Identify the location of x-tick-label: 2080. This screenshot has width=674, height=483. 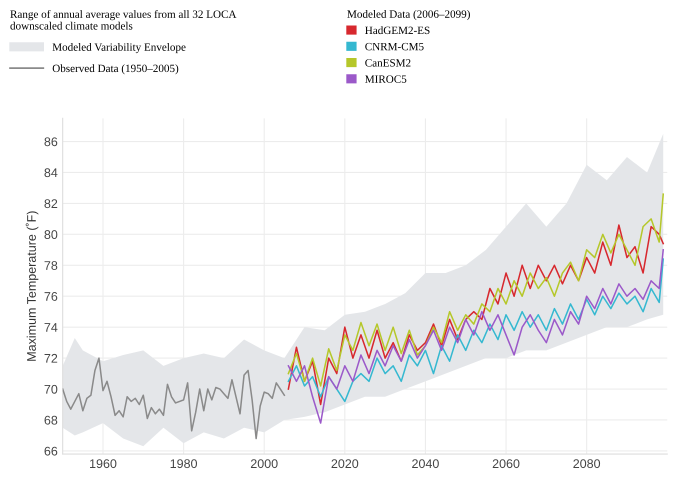
(586, 463).